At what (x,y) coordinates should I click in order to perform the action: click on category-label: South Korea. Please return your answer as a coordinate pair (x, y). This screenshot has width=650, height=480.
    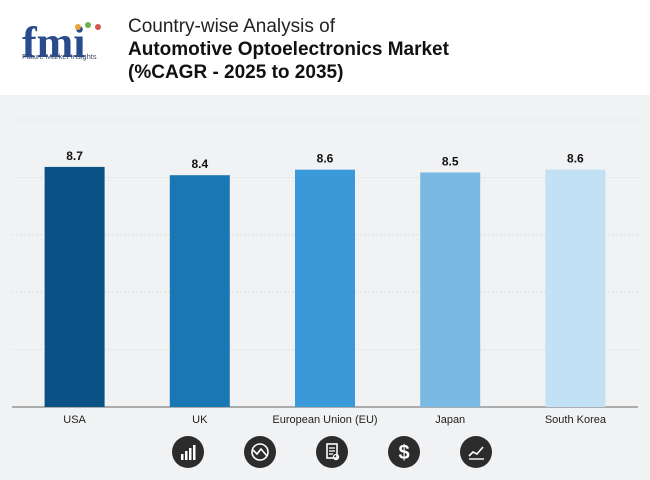
    Looking at the image, I should click on (576, 420).